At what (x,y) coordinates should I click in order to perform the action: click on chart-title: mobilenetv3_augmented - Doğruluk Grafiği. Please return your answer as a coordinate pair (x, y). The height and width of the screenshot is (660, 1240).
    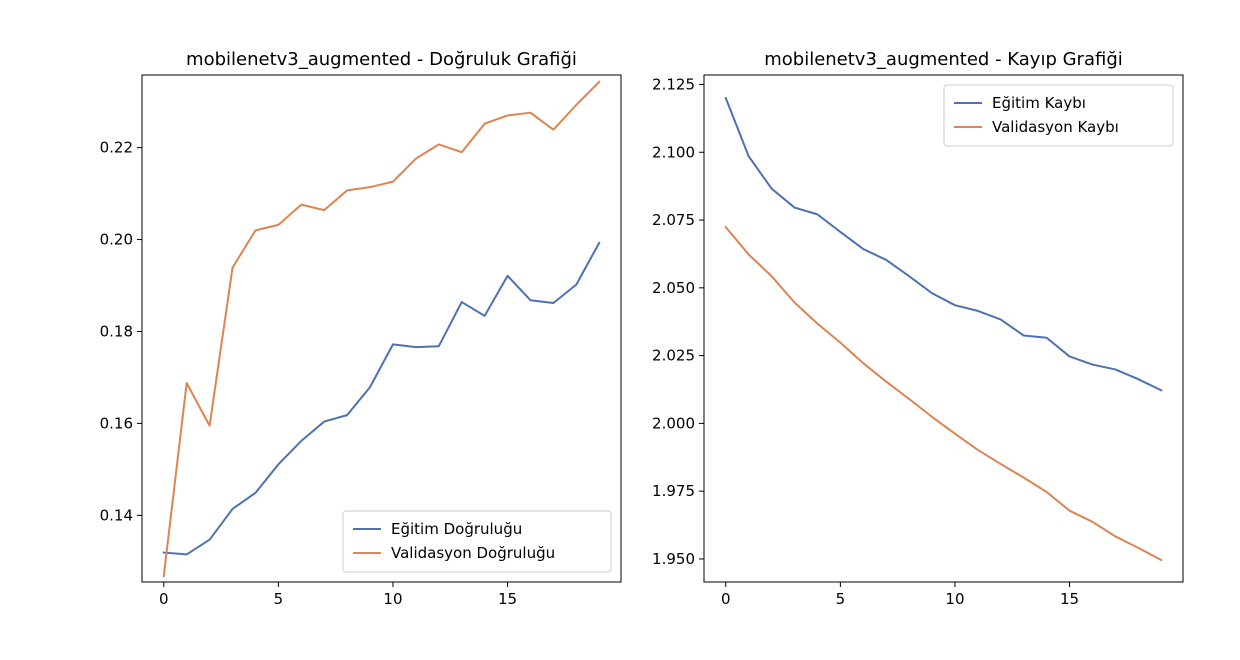
    Looking at the image, I should click on (381, 59).